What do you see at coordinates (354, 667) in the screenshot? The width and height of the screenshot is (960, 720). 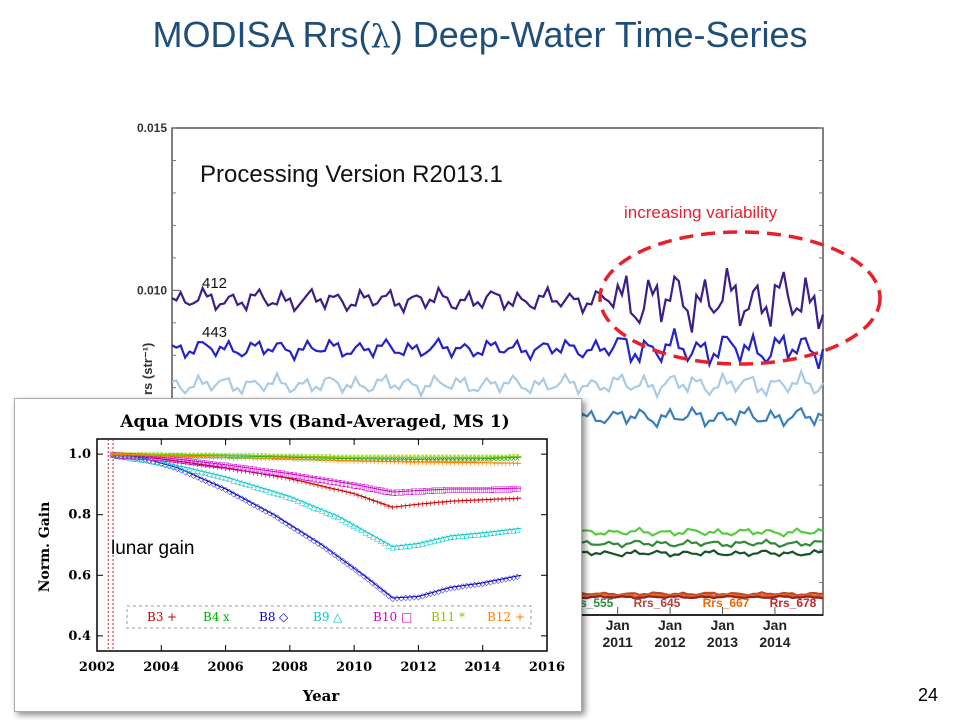 I see `inset-x-tick-label: 2010` at bounding box center [354, 667].